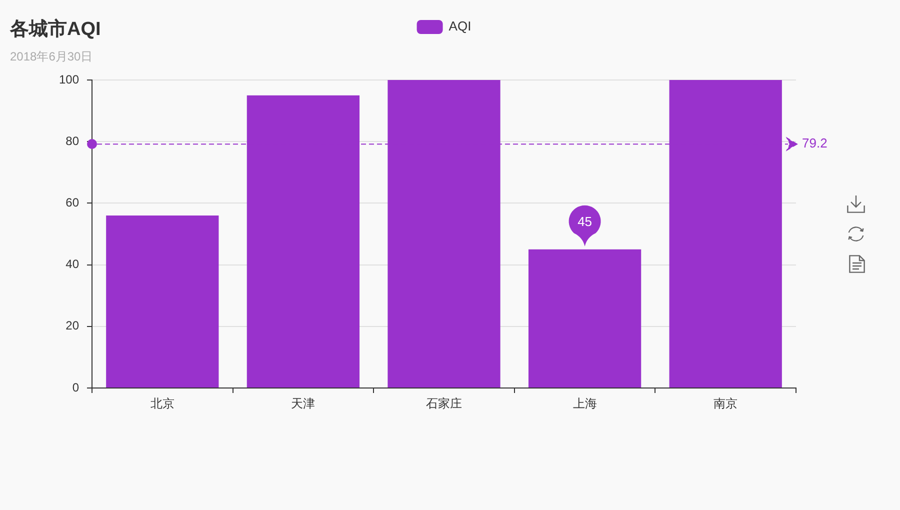 The width and height of the screenshot is (900, 510). Describe the element at coordinates (73, 325) in the screenshot. I see `y-tick-label: 20` at that location.